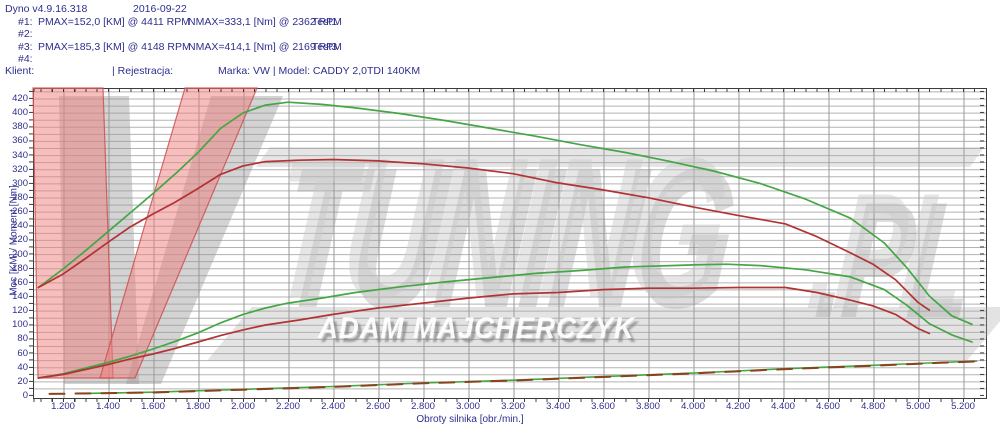 Image resolution: width=1000 pixels, height=430 pixels. I want to click on y-tick-label: 40, so click(22, 367).